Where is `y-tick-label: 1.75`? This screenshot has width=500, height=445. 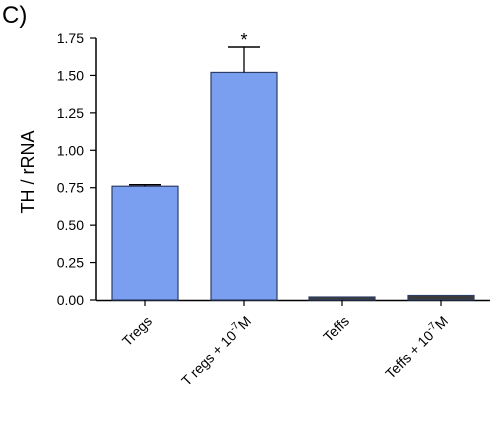 y-tick-label: 1.75 is located at coordinates (70, 38).